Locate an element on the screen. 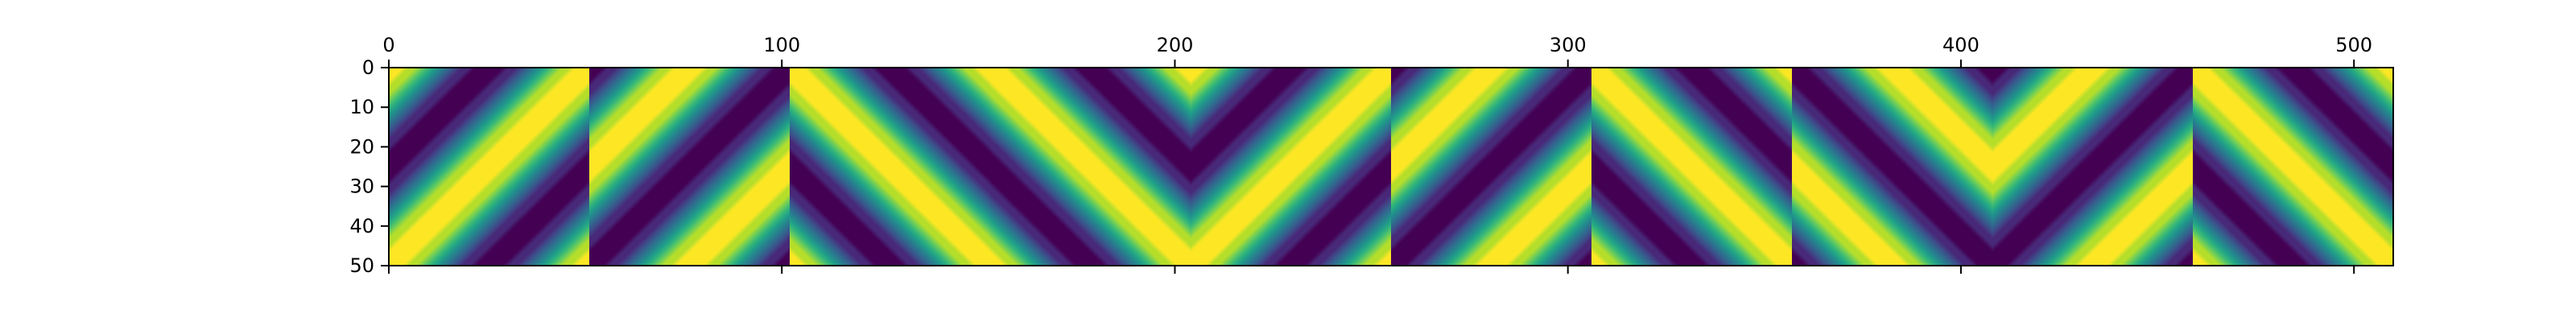 The height and width of the screenshot is (322, 2576). x-tick-label: 0 is located at coordinates (388, 45).